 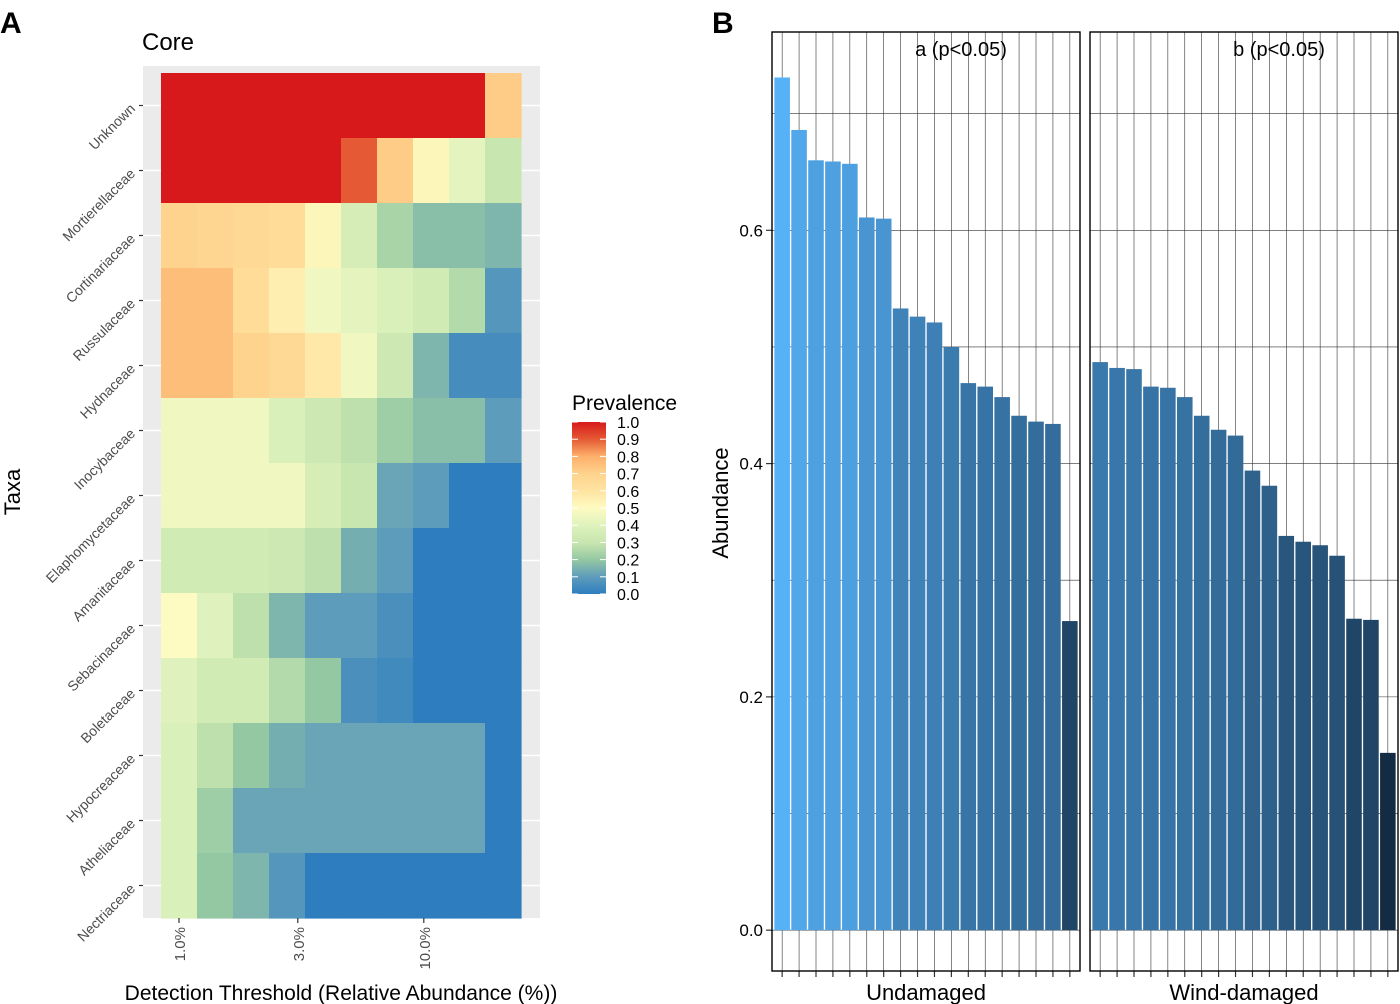 I want to click on abundance-y-axis: 0.0 0.2 0.4 0.6, so click(x=755, y=580).